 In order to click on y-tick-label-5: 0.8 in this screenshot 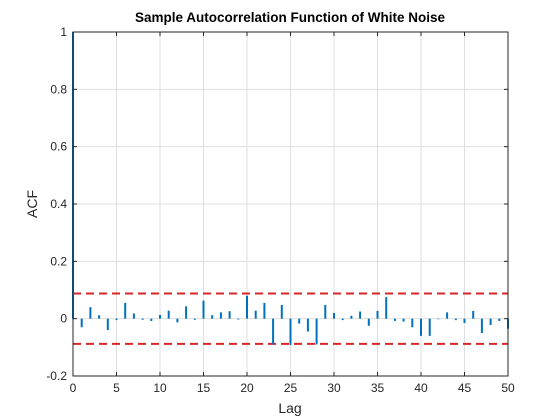, I will do `click(58, 89)`.